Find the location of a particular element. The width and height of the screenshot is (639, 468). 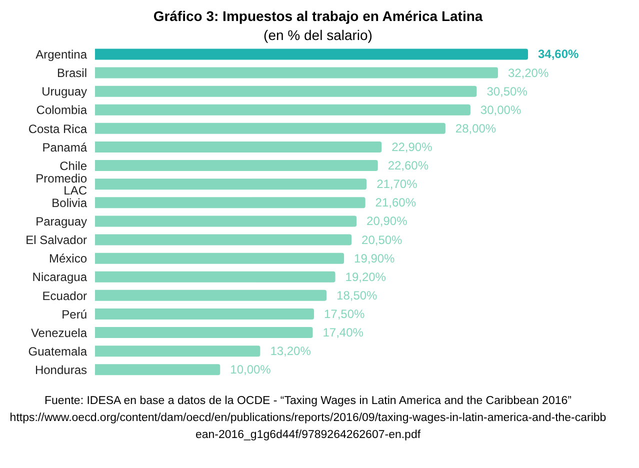

chart-title: Gráfico 3: Impuestos al trabajo en América Latina is located at coordinates (318, 16).